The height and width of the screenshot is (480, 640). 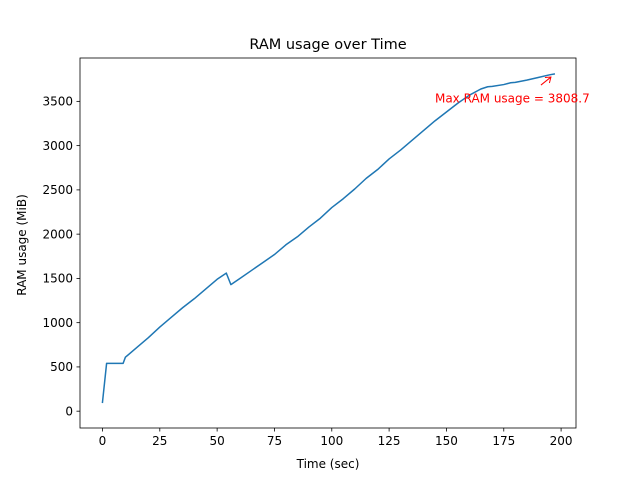 What do you see at coordinates (159, 441) in the screenshot?
I see `x-tick-label: 25` at bounding box center [159, 441].